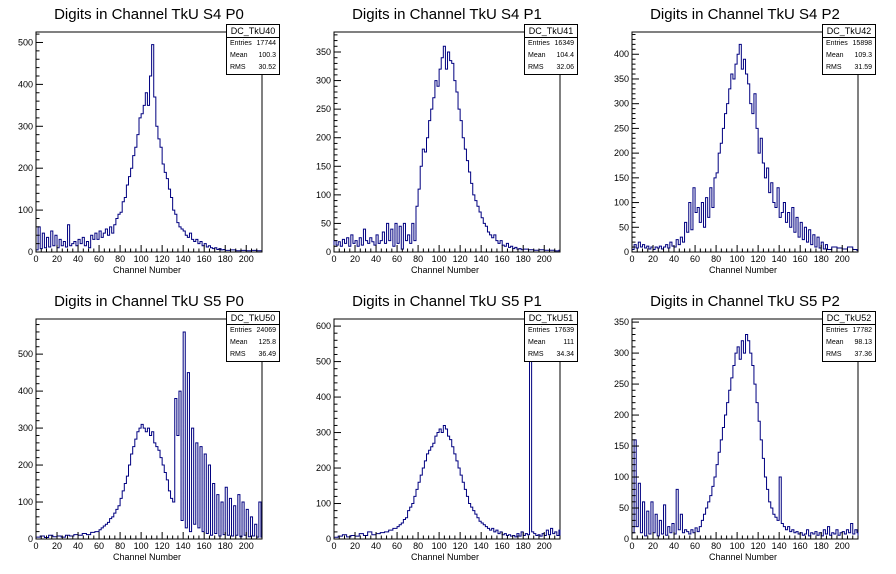  What do you see at coordinates (183, 546) in the screenshot?
I see `x-tick-label: 140` at bounding box center [183, 546].